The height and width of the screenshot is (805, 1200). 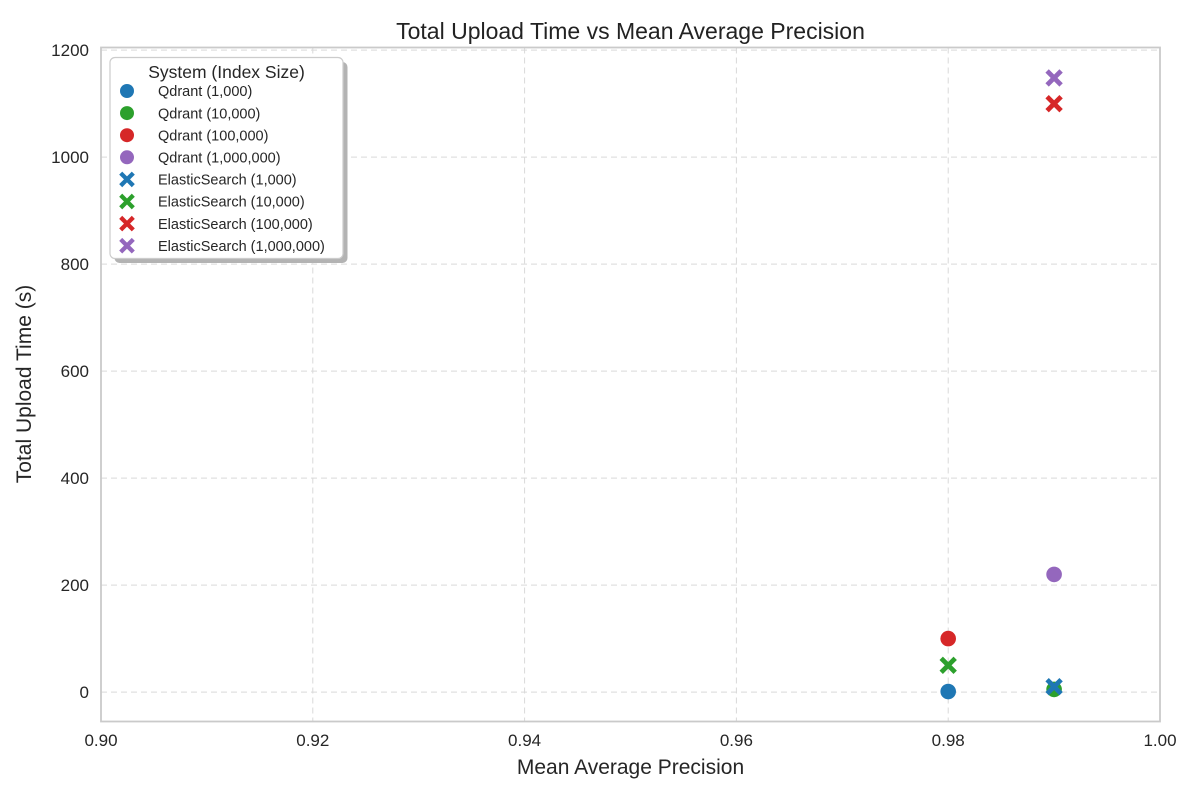 What do you see at coordinates (219, 159) in the screenshot?
I see `legend-label-qdrant-1000000: Qdrant (1,000,000)` at bounding box center [219, 159].